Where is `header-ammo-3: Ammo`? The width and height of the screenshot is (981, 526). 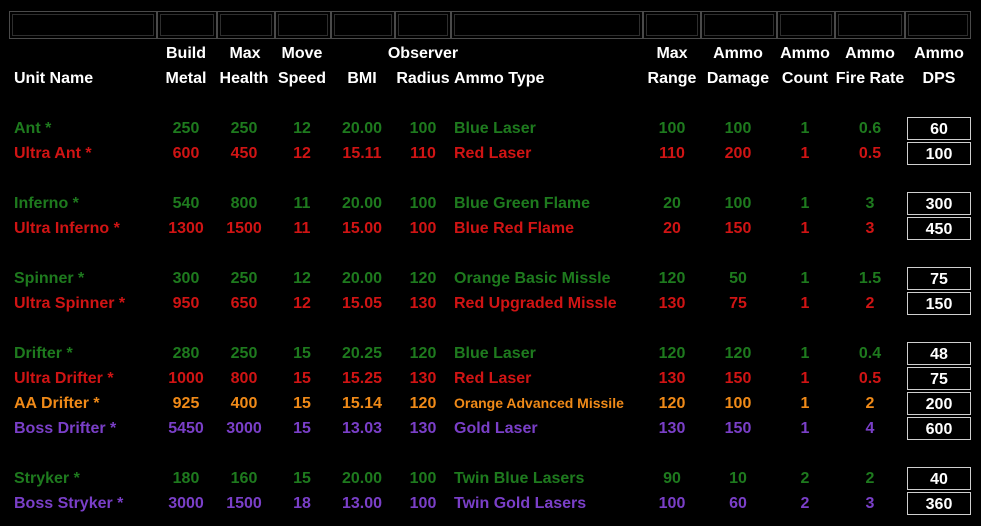 header-ammo-3: Ammo is located at coordinates (870, 53).